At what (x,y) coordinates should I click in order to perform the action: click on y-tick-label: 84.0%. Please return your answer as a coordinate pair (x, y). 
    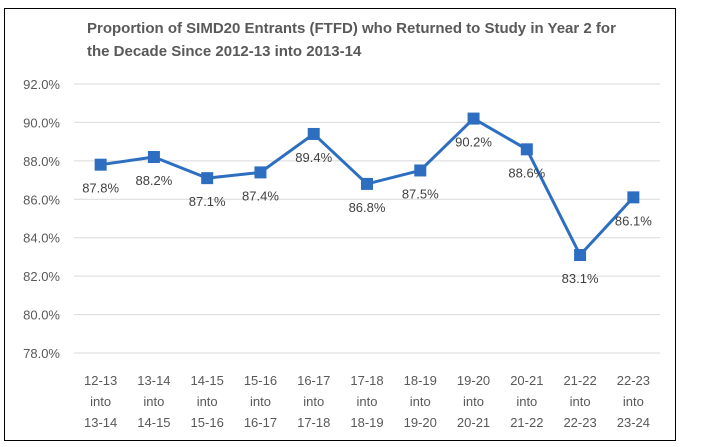
    Looking at the image, I should click on (41, 238).